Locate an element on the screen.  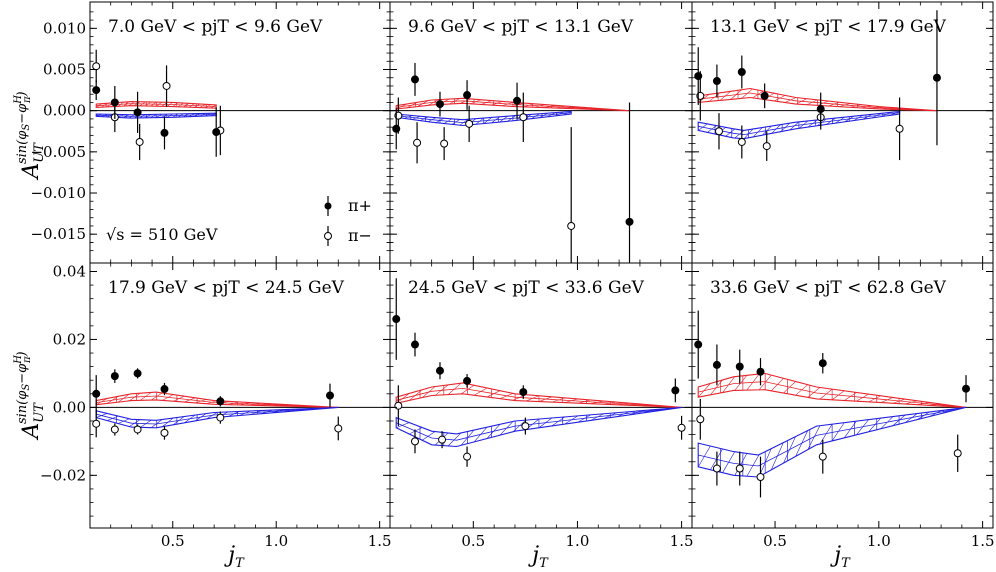
legend: π+ π− is located at coordinates (348, 221).